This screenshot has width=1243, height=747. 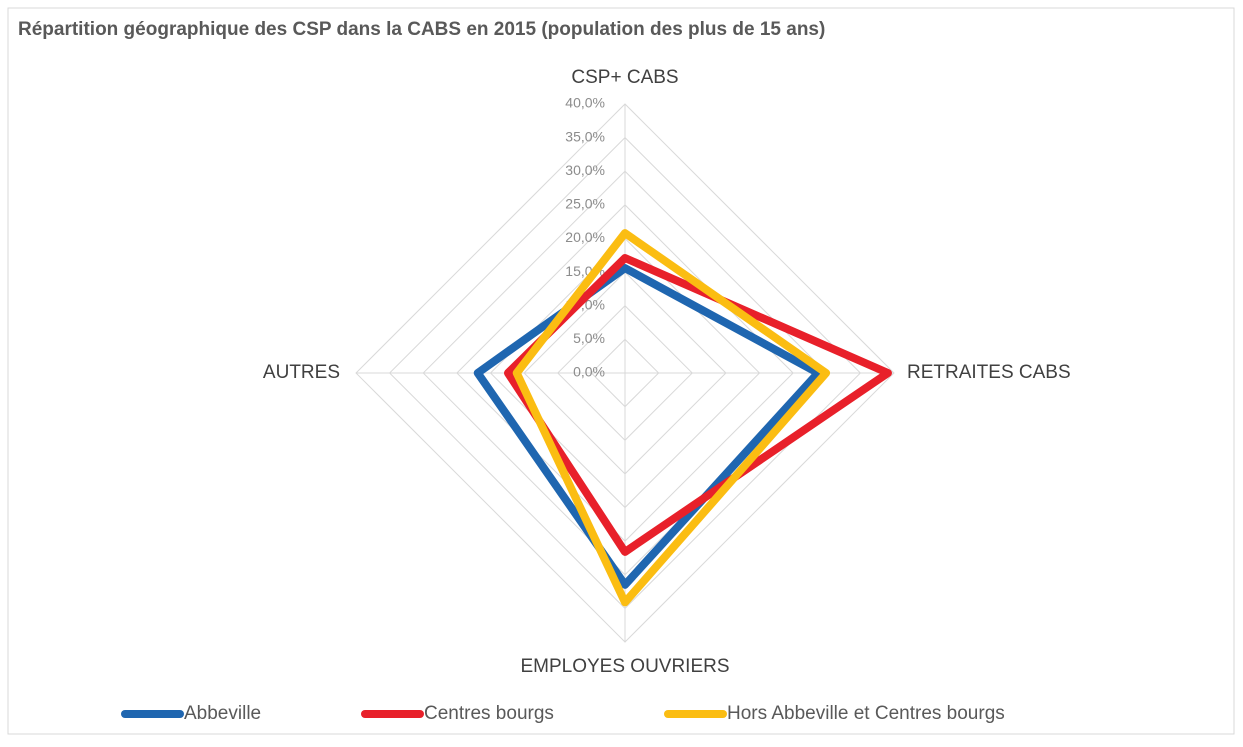 I want to click on category-label: EMPLOYES OUVRIERS, so click(x=624, y=666).